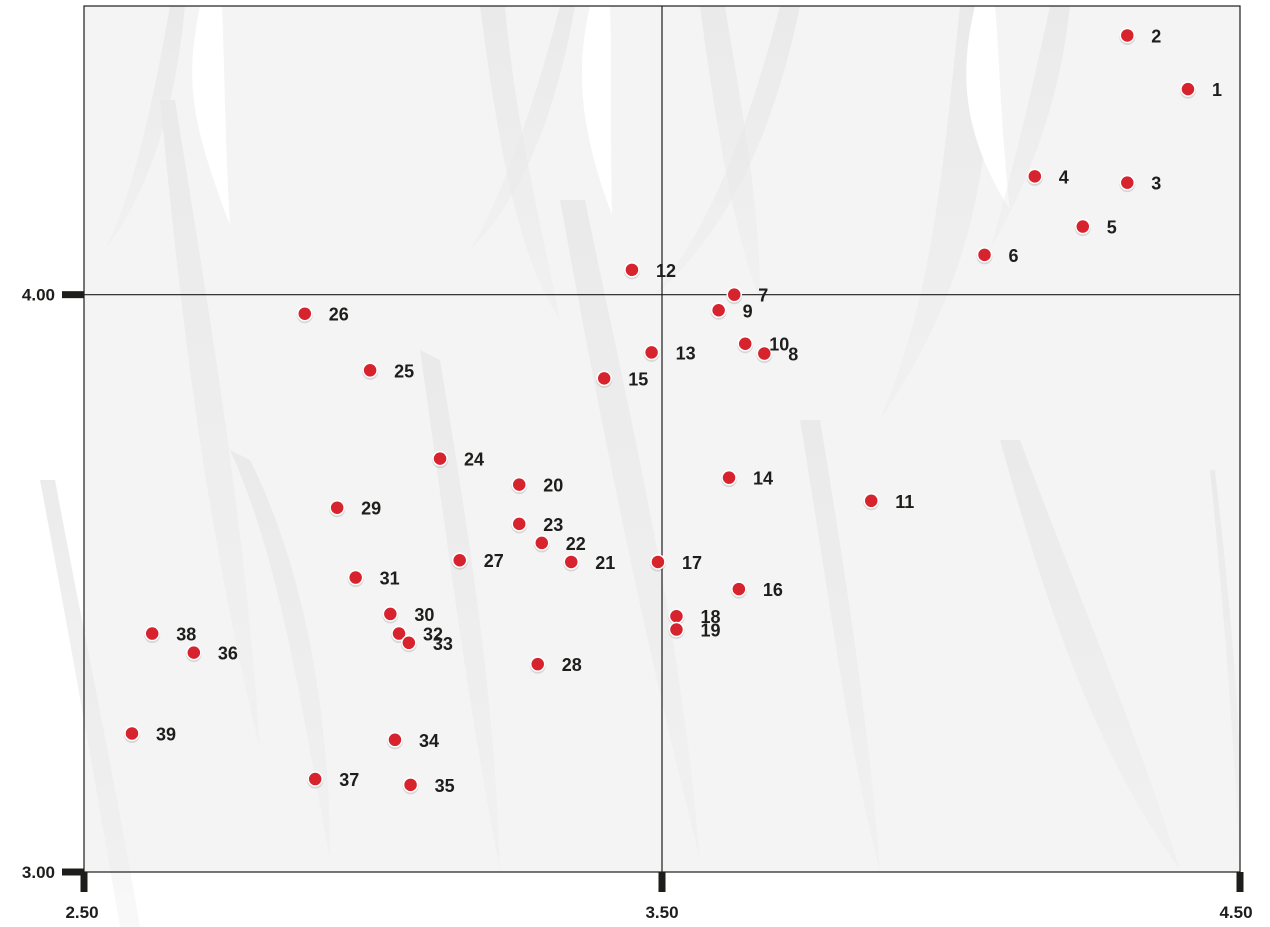  I want to click on x-axis-ticks: 2.50 3.50 4.50, so click(659, 897).